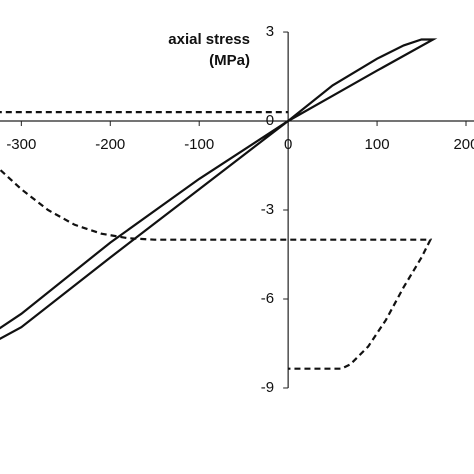  What do you see at coordinates (267, 209) in the screenshot?
I see `y-tick-label: -3` at bounding box center [267, 209].